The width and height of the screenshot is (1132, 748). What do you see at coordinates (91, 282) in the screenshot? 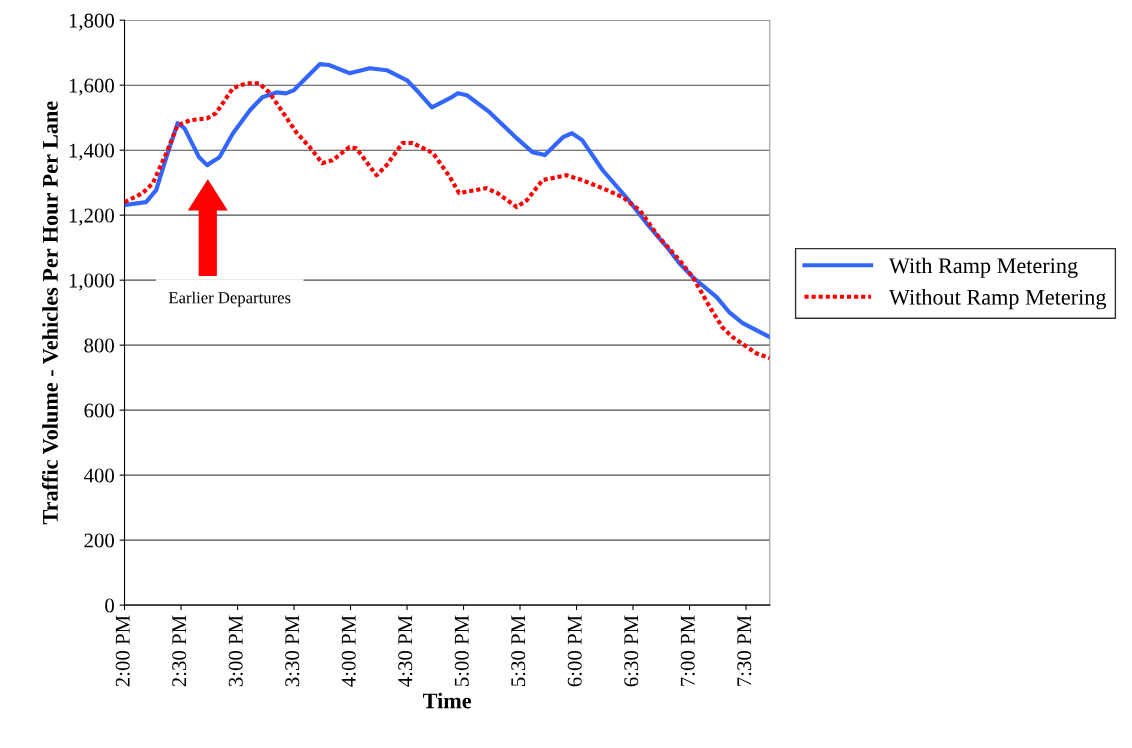
I see `y-tick-label: 1,000` at bounding box center [91, 282].